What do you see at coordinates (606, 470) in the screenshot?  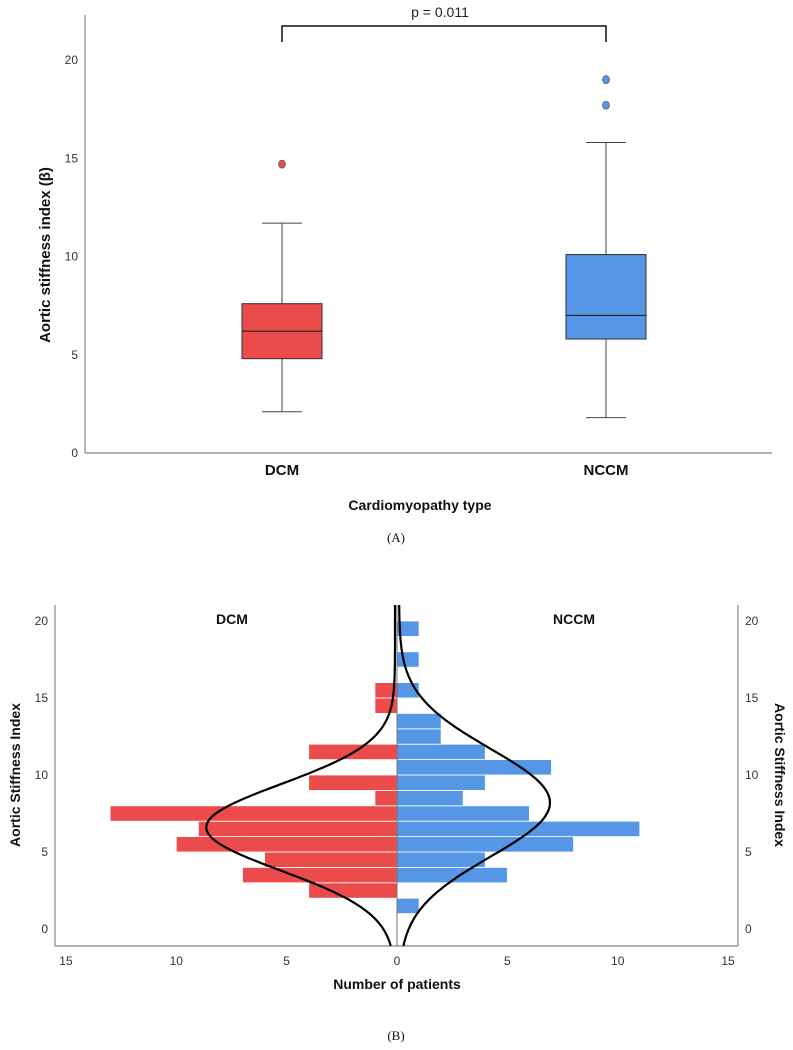 I see `category-label-nccm: NCCM` at bounding box center [606, 470].